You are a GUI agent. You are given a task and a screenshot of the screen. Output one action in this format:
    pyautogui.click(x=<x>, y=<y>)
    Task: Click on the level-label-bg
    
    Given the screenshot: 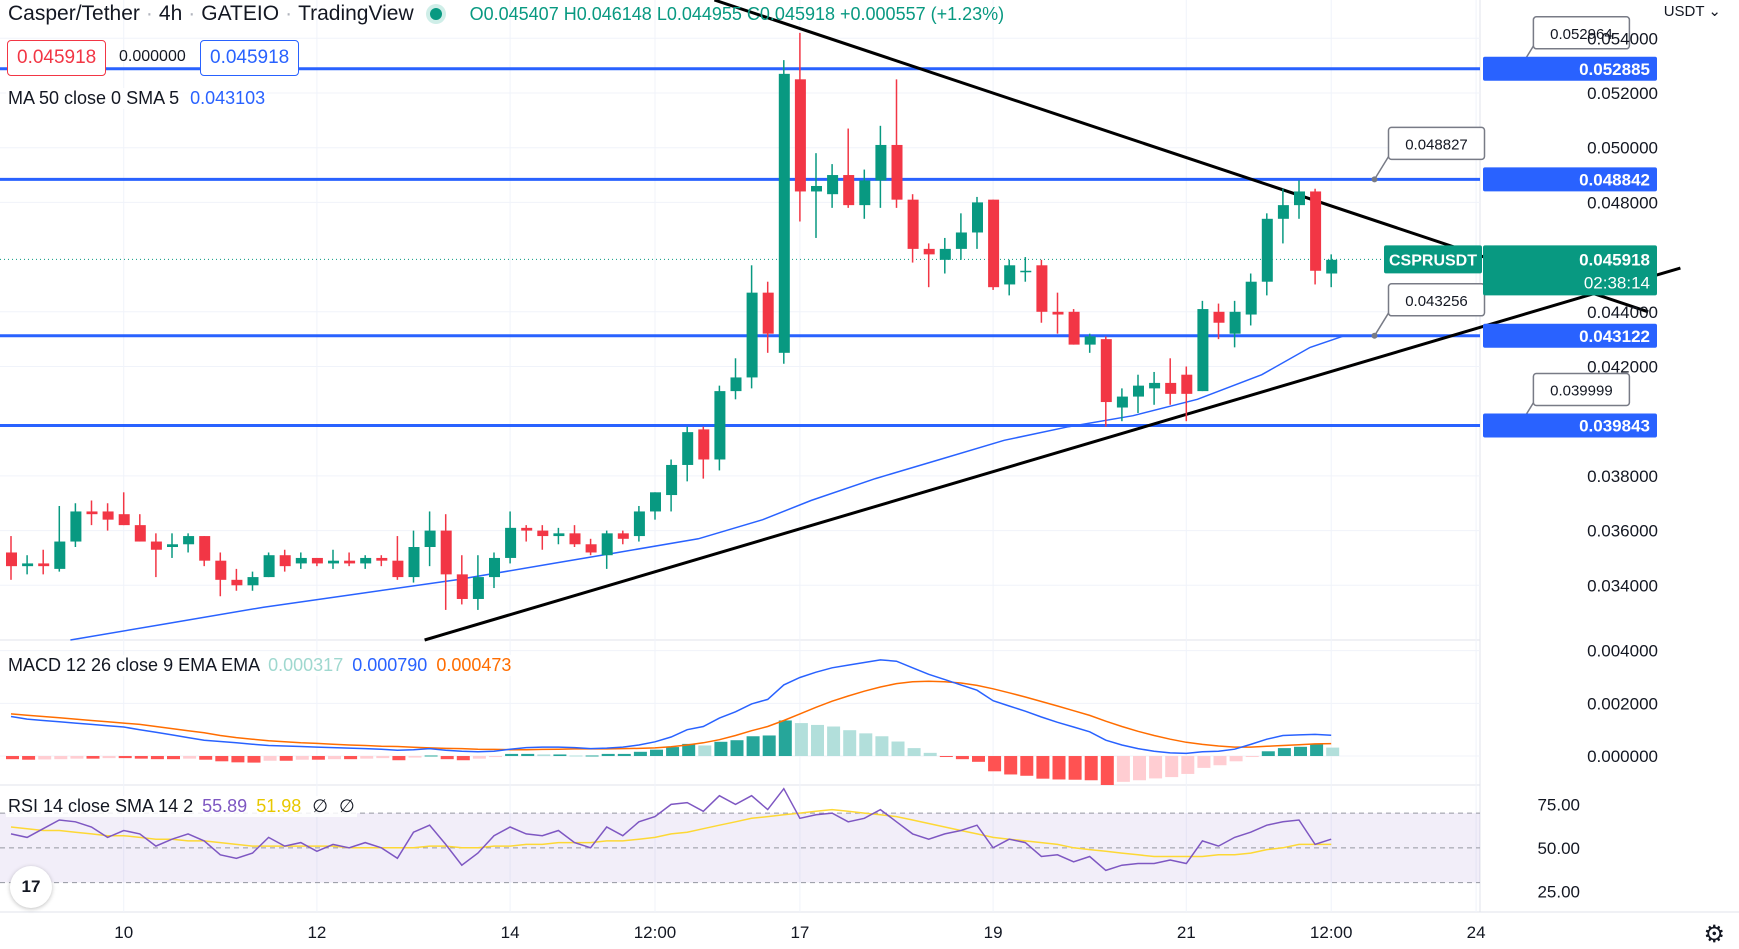 What is the action you would take?
    pyautogui.click(x=1570, y=425)
    